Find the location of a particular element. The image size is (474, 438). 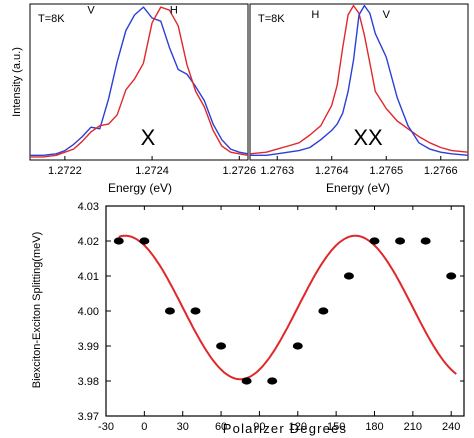

splitting-x-tick-label: 180 is located at coordinates (374, 427).